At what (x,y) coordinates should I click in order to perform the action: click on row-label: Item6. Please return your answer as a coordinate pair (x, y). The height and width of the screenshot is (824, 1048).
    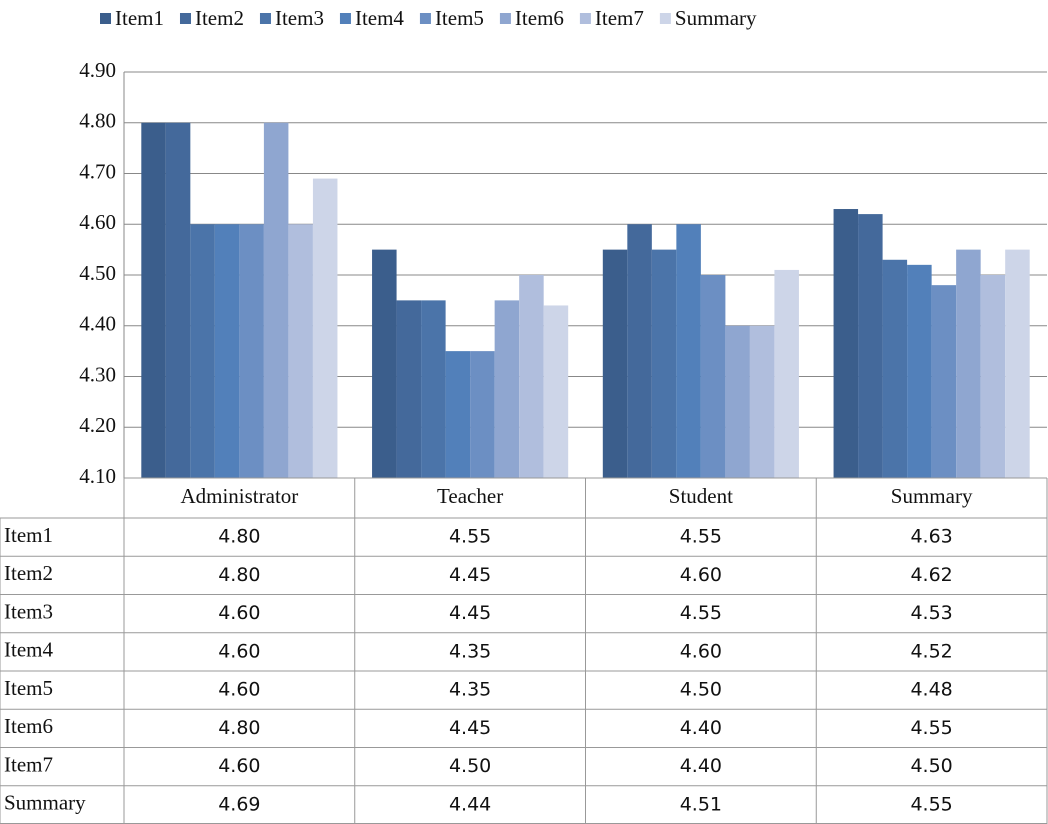
    Looking at the image, I should click on (28, 726).